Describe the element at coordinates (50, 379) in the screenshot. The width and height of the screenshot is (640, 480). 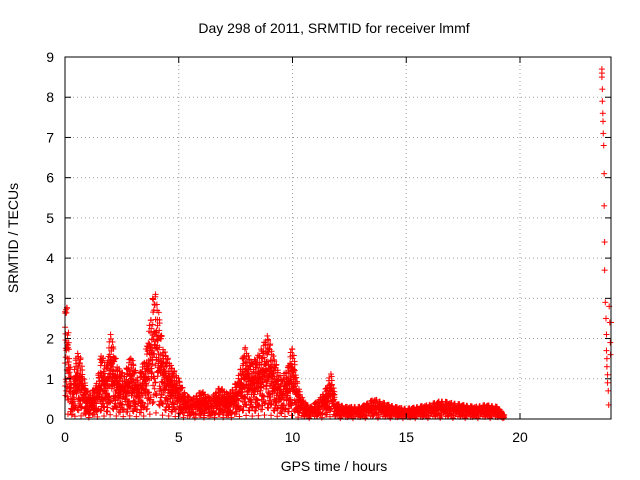
I see `y-tick-label-1: 1` at that location.